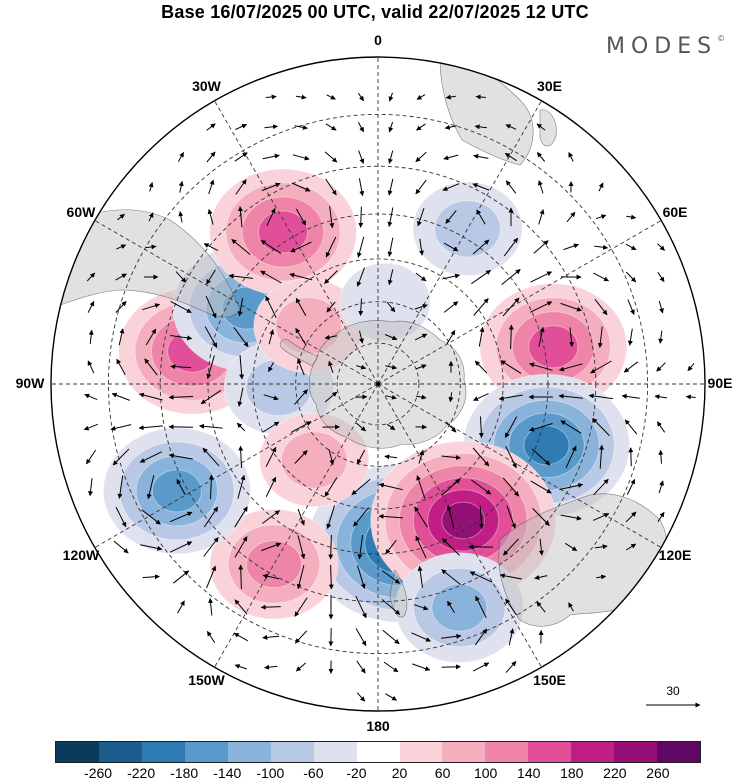 This screenshot has width=750, height=783. I want to click on longitude-label: 90E, so click(720, 383).